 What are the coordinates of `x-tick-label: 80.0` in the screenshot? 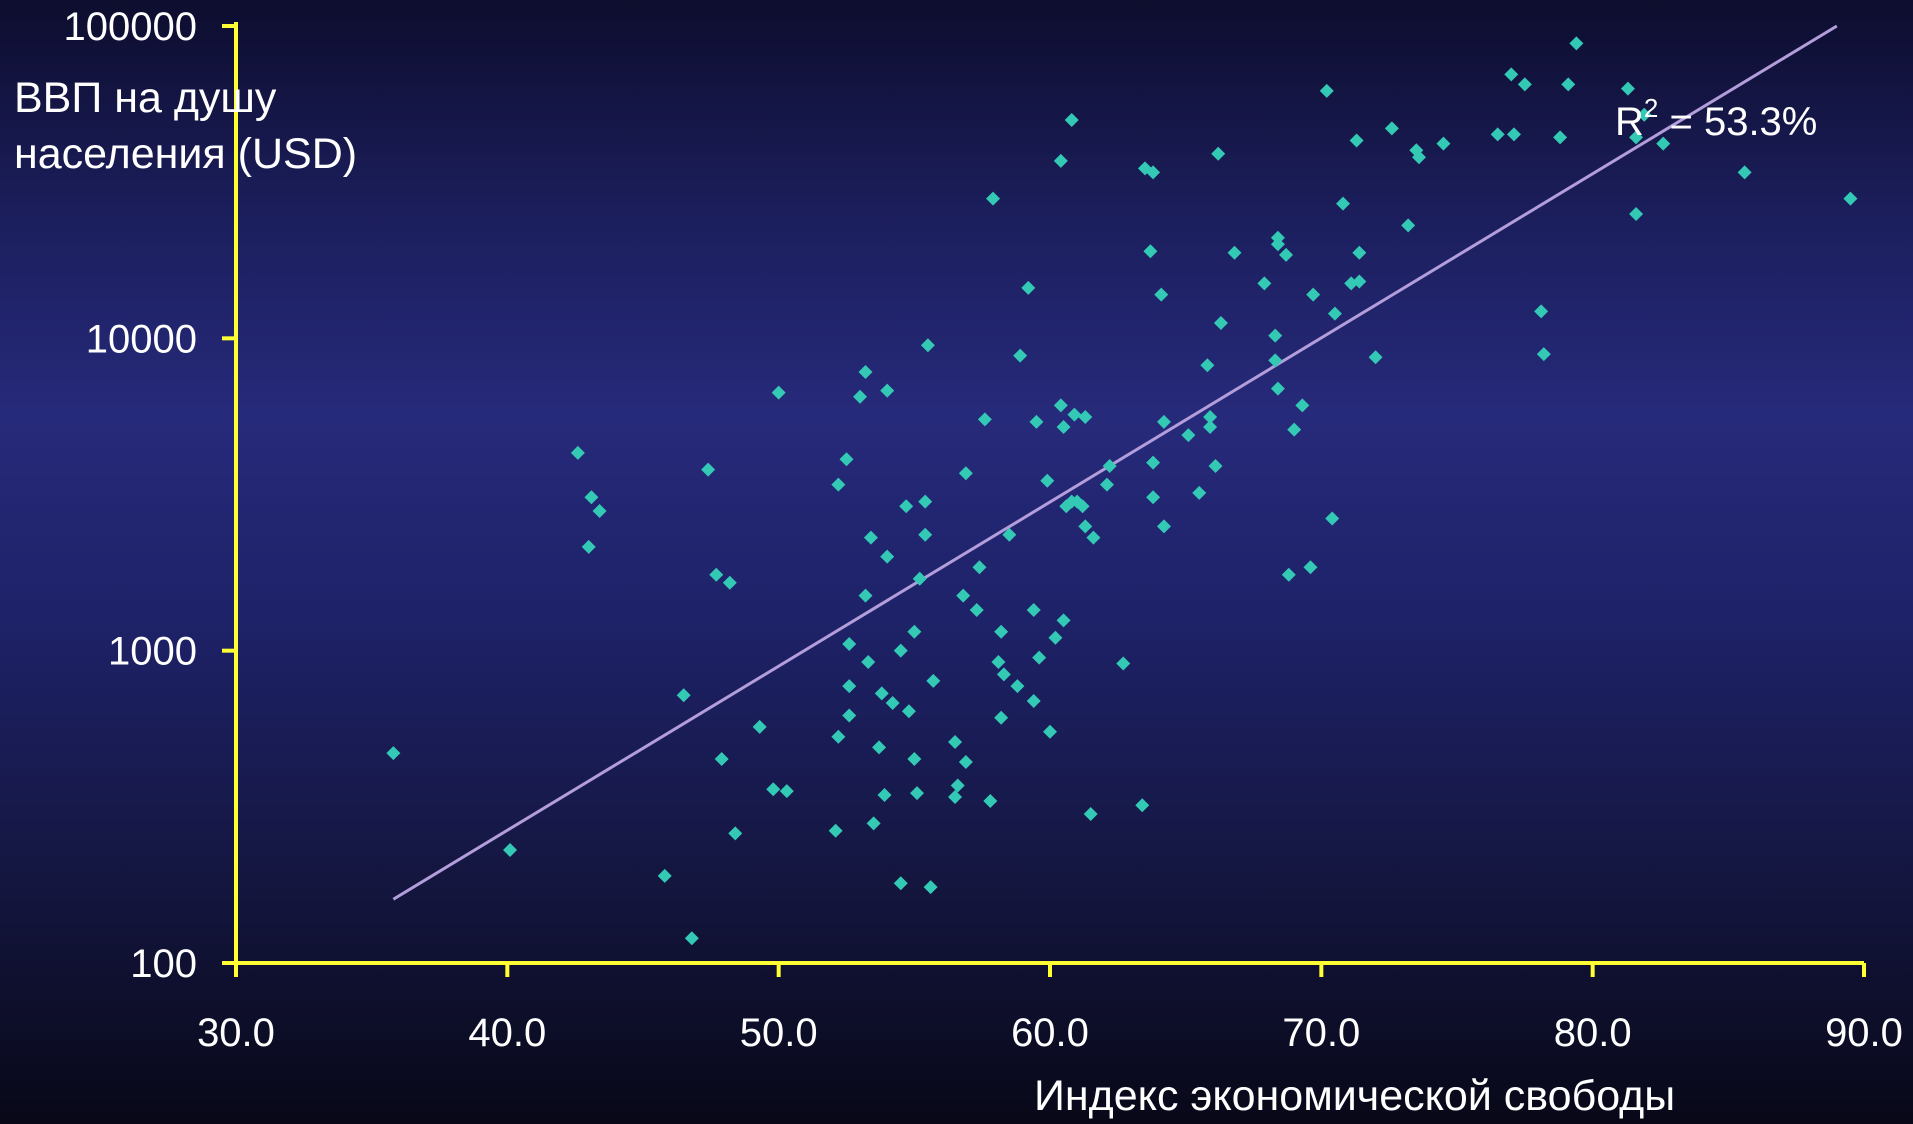 It's located at (1593, 1033).